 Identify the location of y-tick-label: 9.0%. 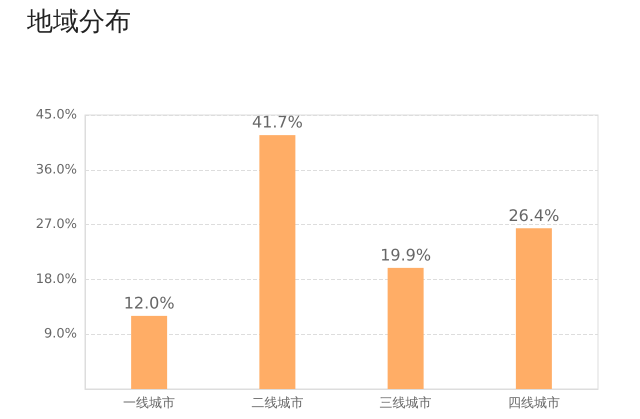
(60, 334).